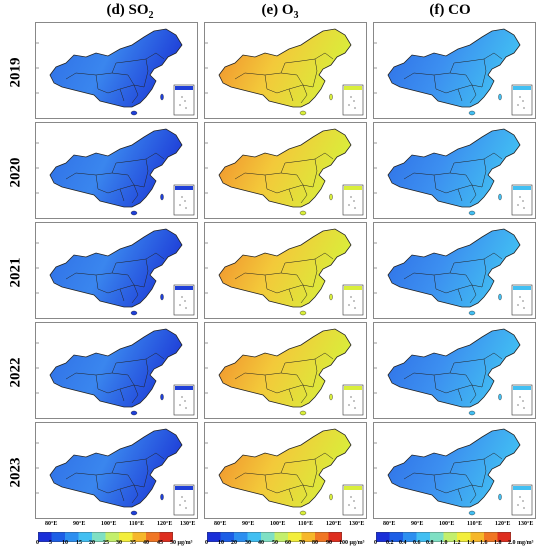 The width and height of the screenshot is (550, 551). I want to click on colorbar-tick: 70, so click(302, 543).